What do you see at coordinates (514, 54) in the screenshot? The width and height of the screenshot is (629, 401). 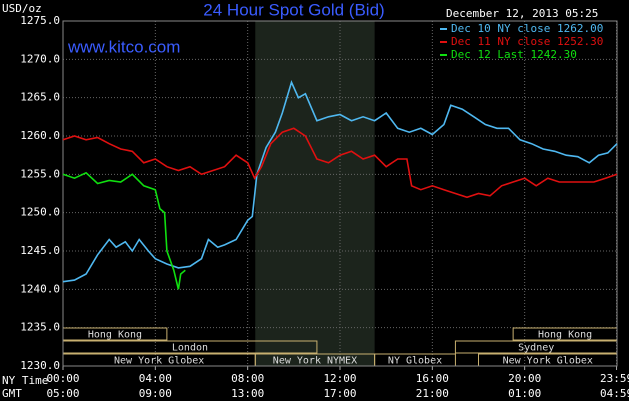 I see `legend-label: Dec 12 Last 1242.30` at bounding box center [514, 54].